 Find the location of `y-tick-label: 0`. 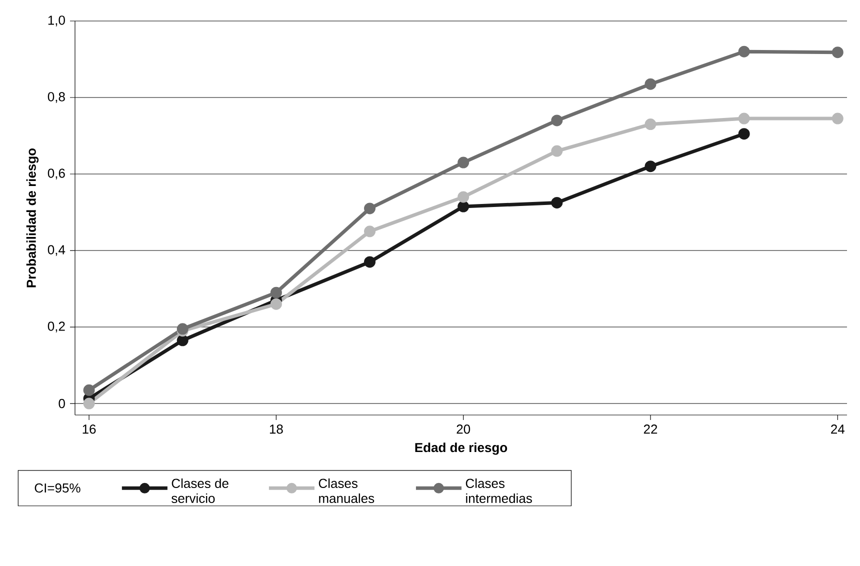

y-tick-label: 0 is located at coordinates (61, 403).